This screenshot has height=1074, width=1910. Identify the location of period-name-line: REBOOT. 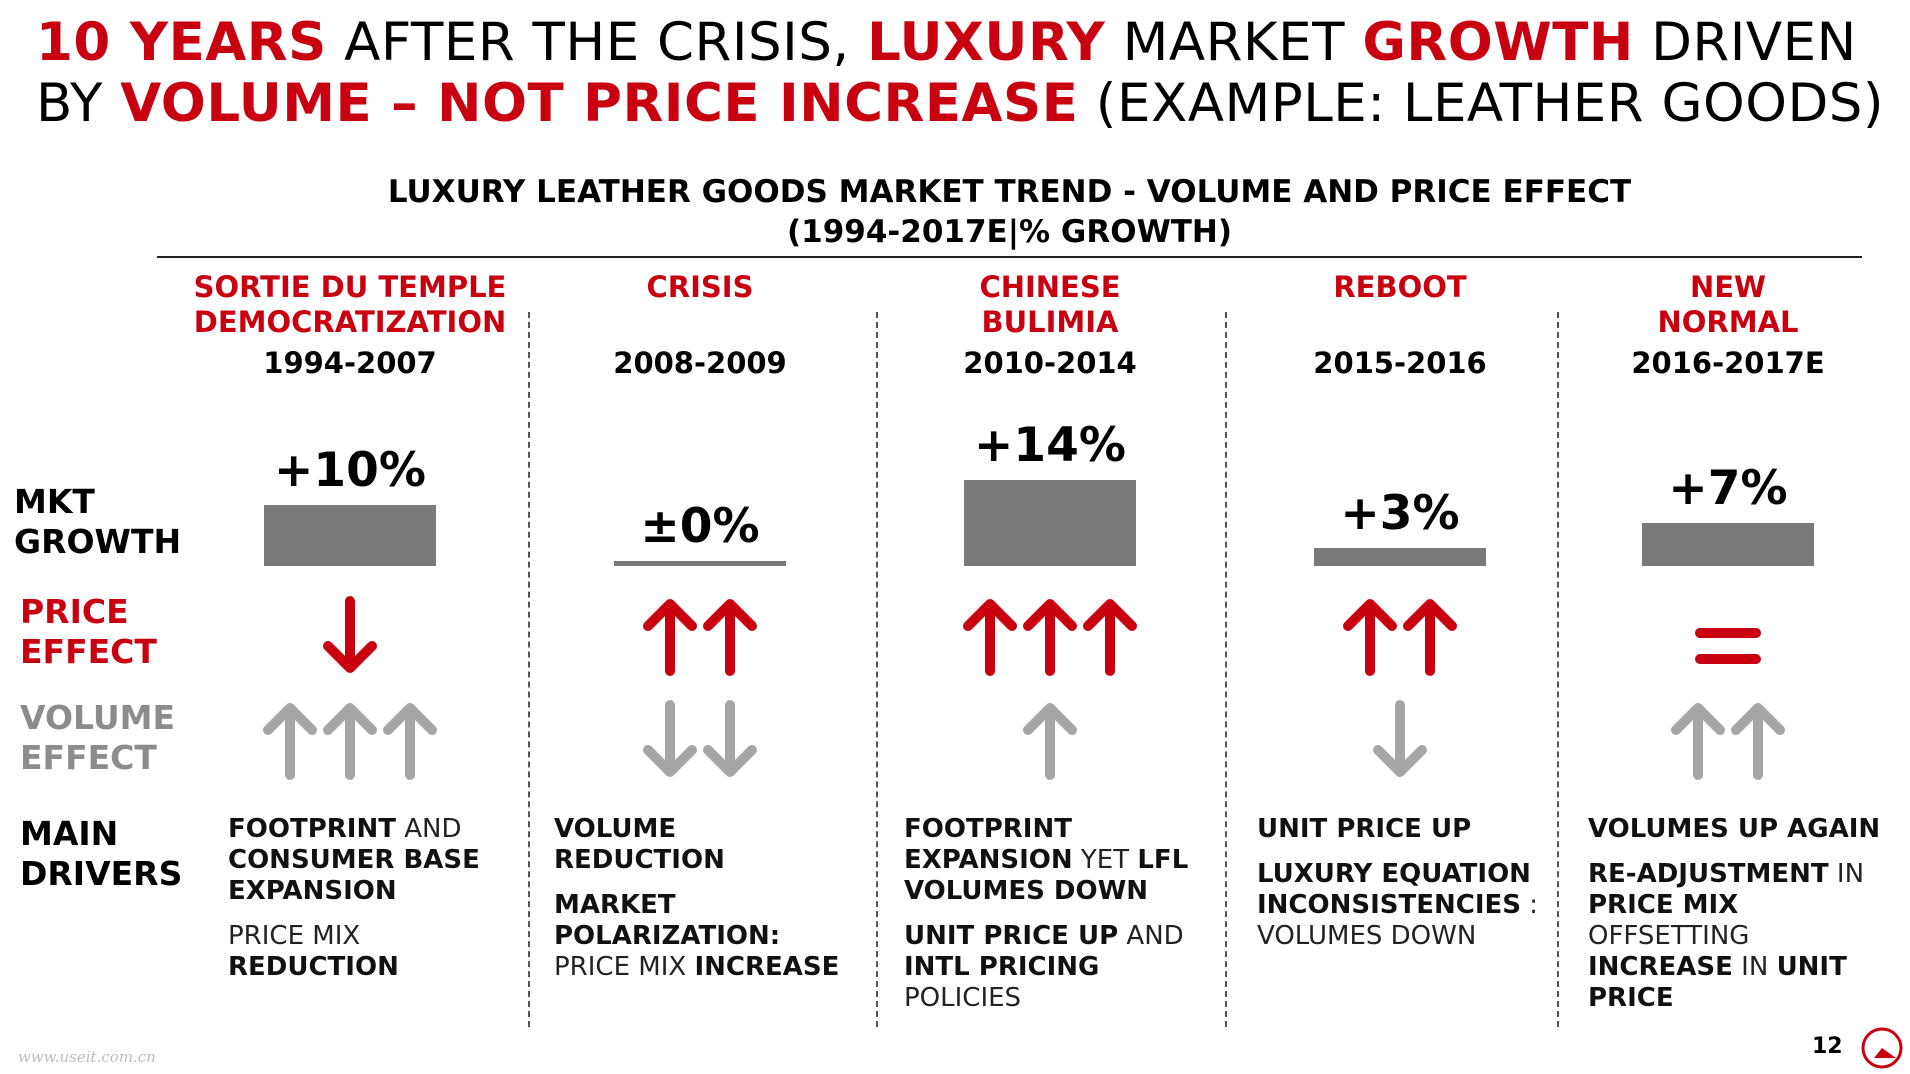
(1400, 287).